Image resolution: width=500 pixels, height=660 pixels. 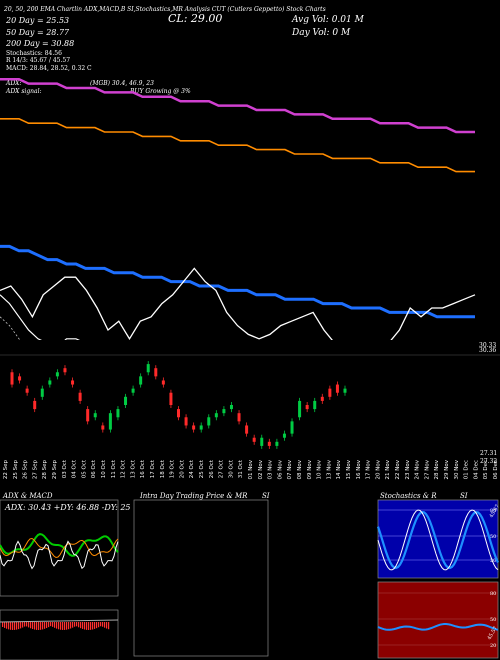 I want to click on stoch-tick: 20, so click(x=493, y=561).